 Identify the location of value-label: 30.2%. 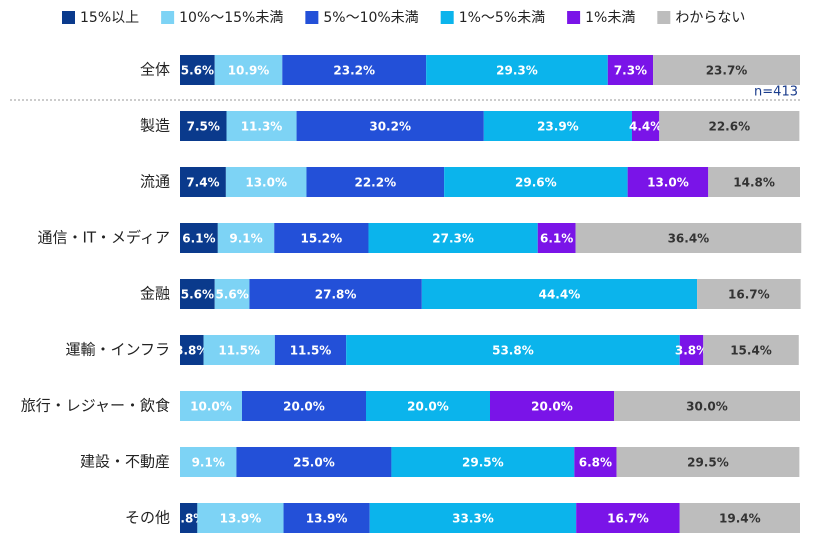
(390, 127).